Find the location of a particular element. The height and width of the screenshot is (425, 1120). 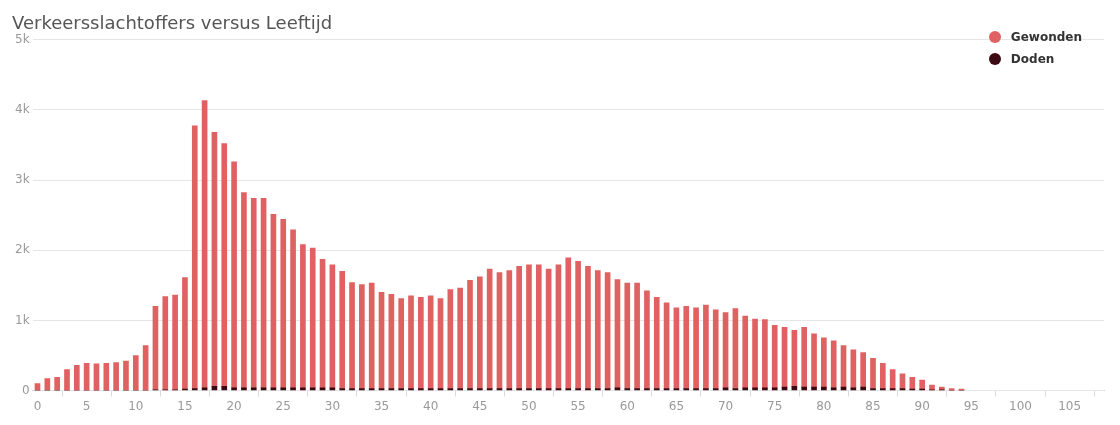

x-tick-label: 105 is located at coordinates (1070, 405).